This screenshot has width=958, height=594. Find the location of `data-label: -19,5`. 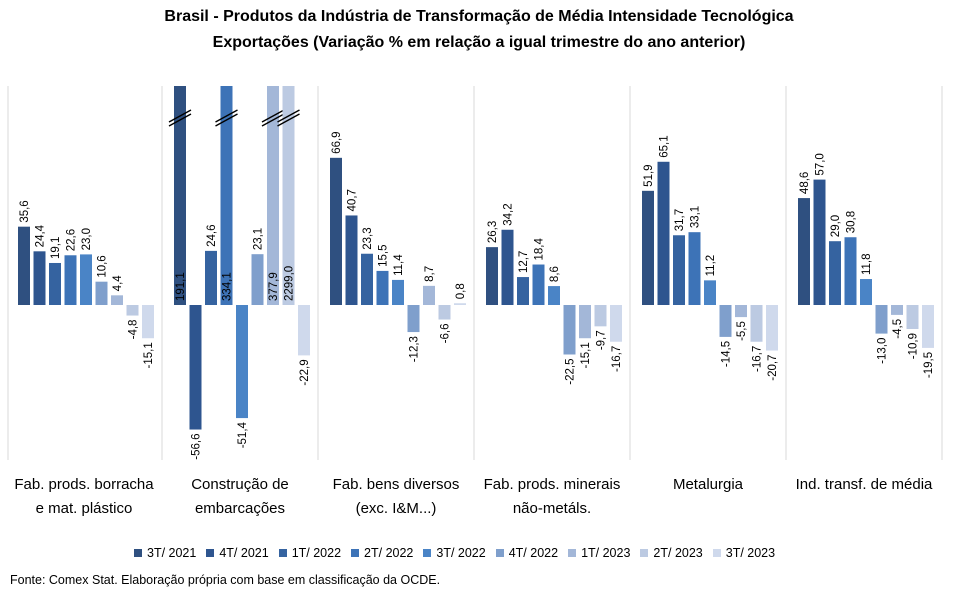

data-label: -19,5 is located at coordinates (929, 365).